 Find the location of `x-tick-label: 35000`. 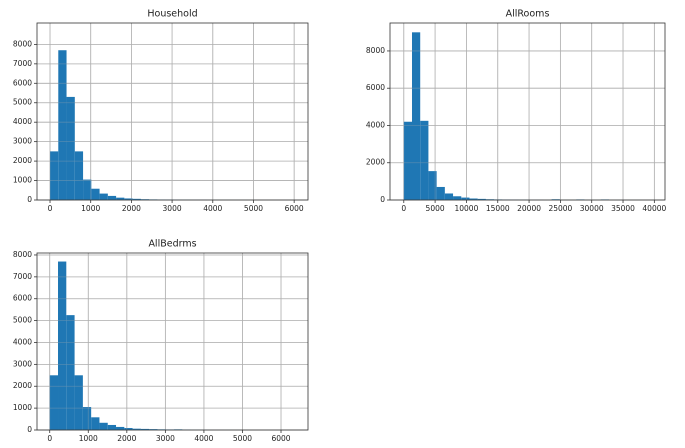

x-tick-label: 35000 is located at coordinates (623, 208).